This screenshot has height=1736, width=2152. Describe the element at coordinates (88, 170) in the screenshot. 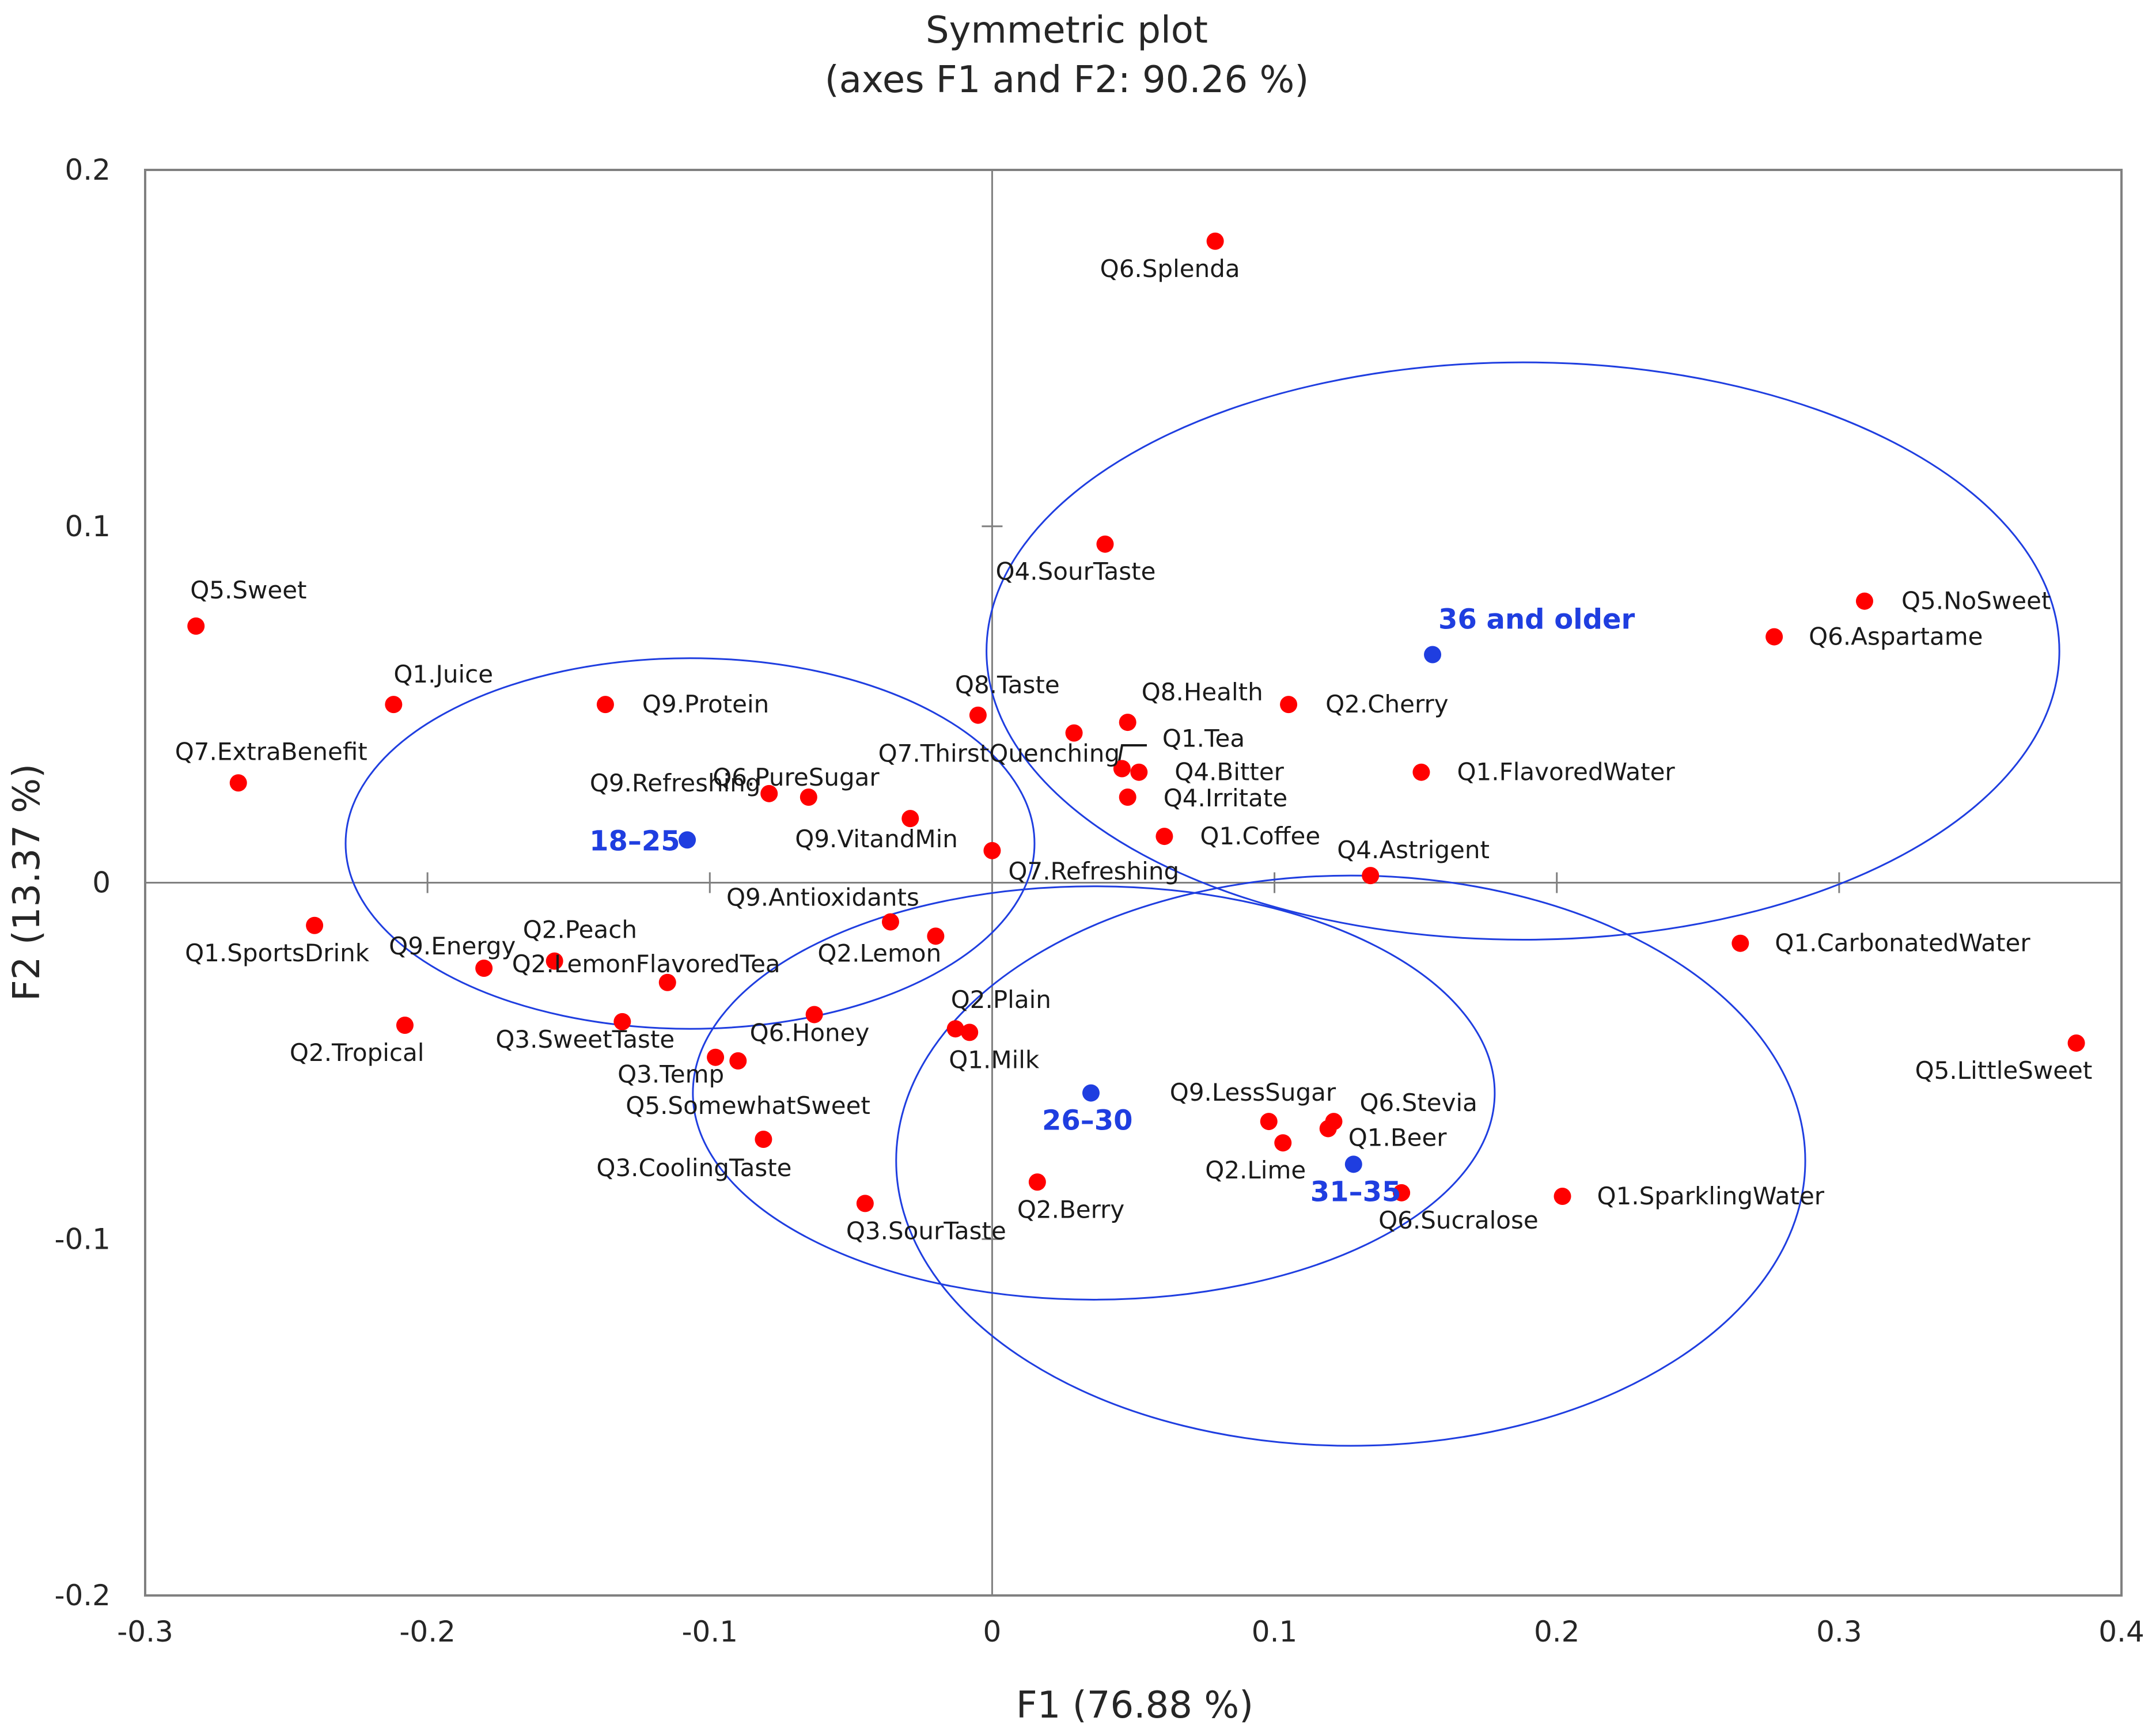

I see `y-tick-label: 0.2` at that location.